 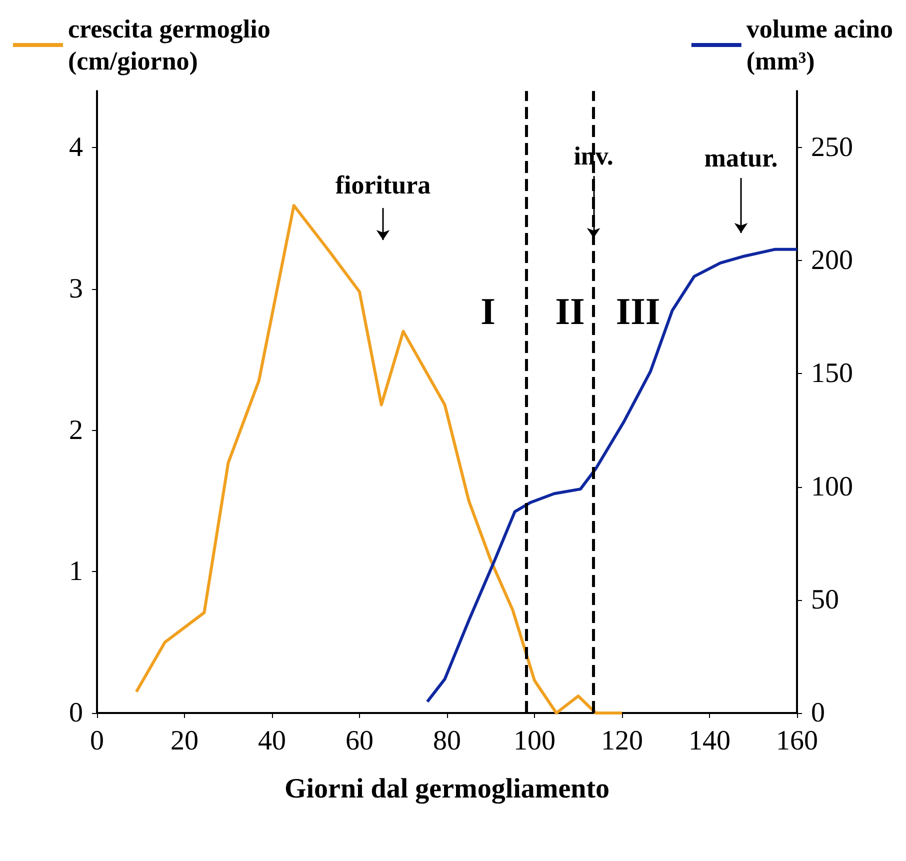 What do you see at coordinates (535, 741) in the screenshot?
I see `x-tick-label: 100` at bounding box center [535, 741].